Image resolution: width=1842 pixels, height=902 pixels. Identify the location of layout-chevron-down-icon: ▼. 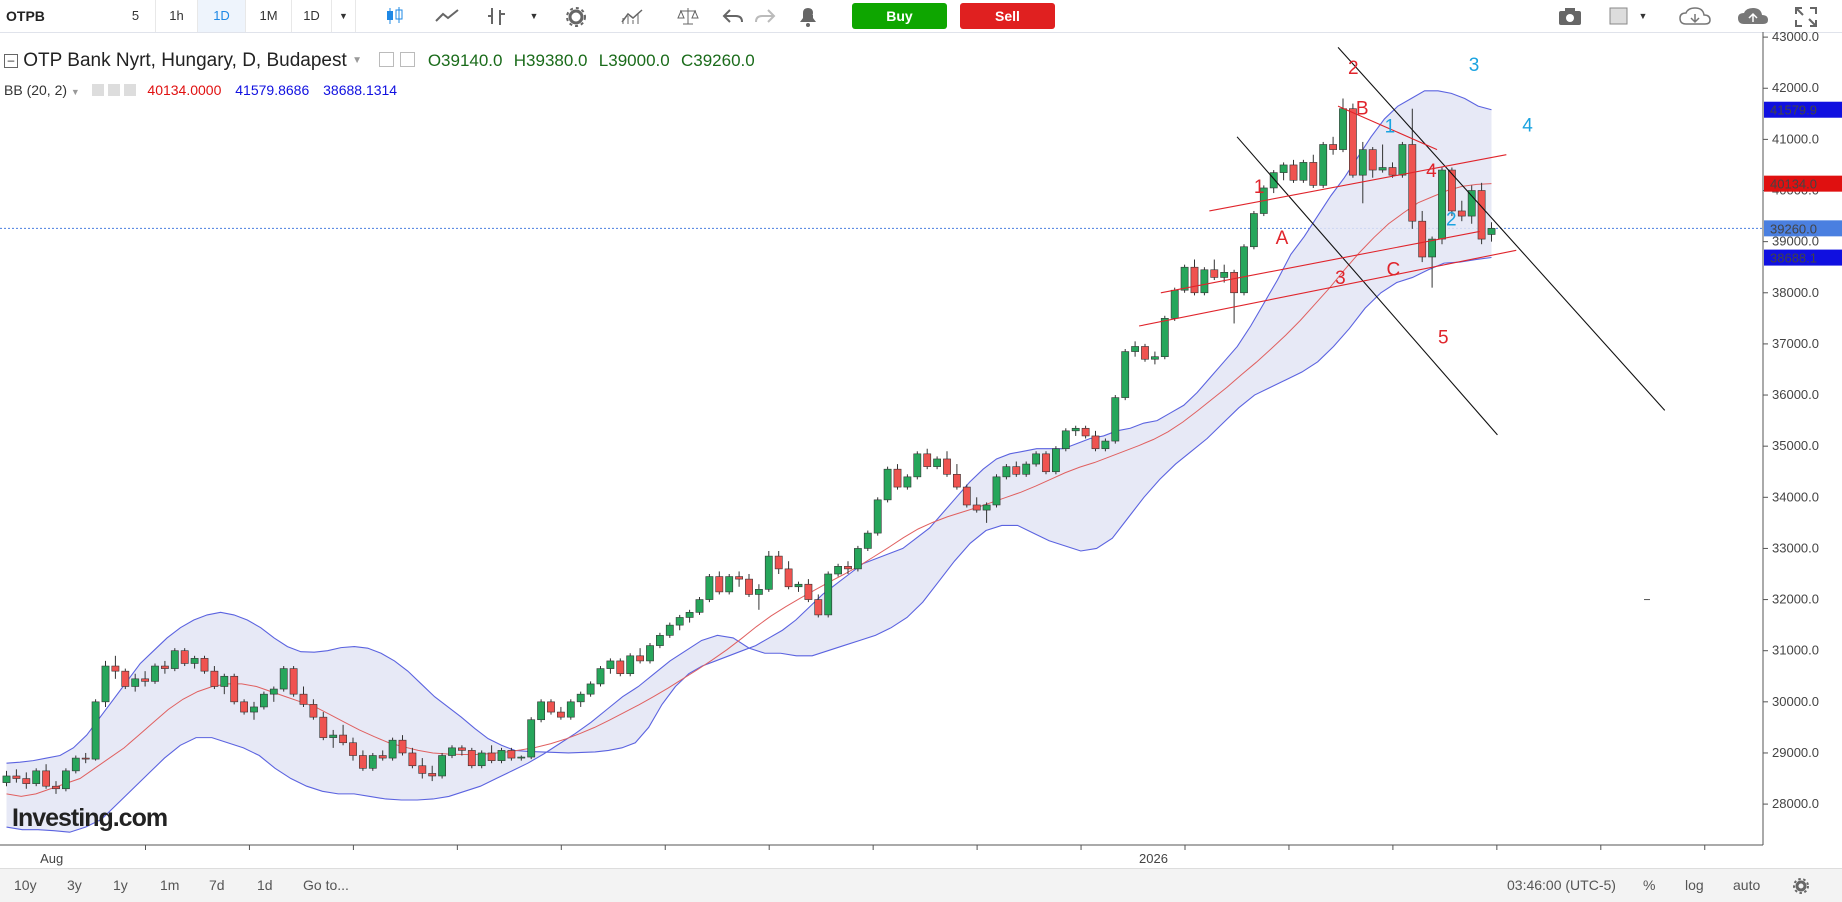
(1643, 16).